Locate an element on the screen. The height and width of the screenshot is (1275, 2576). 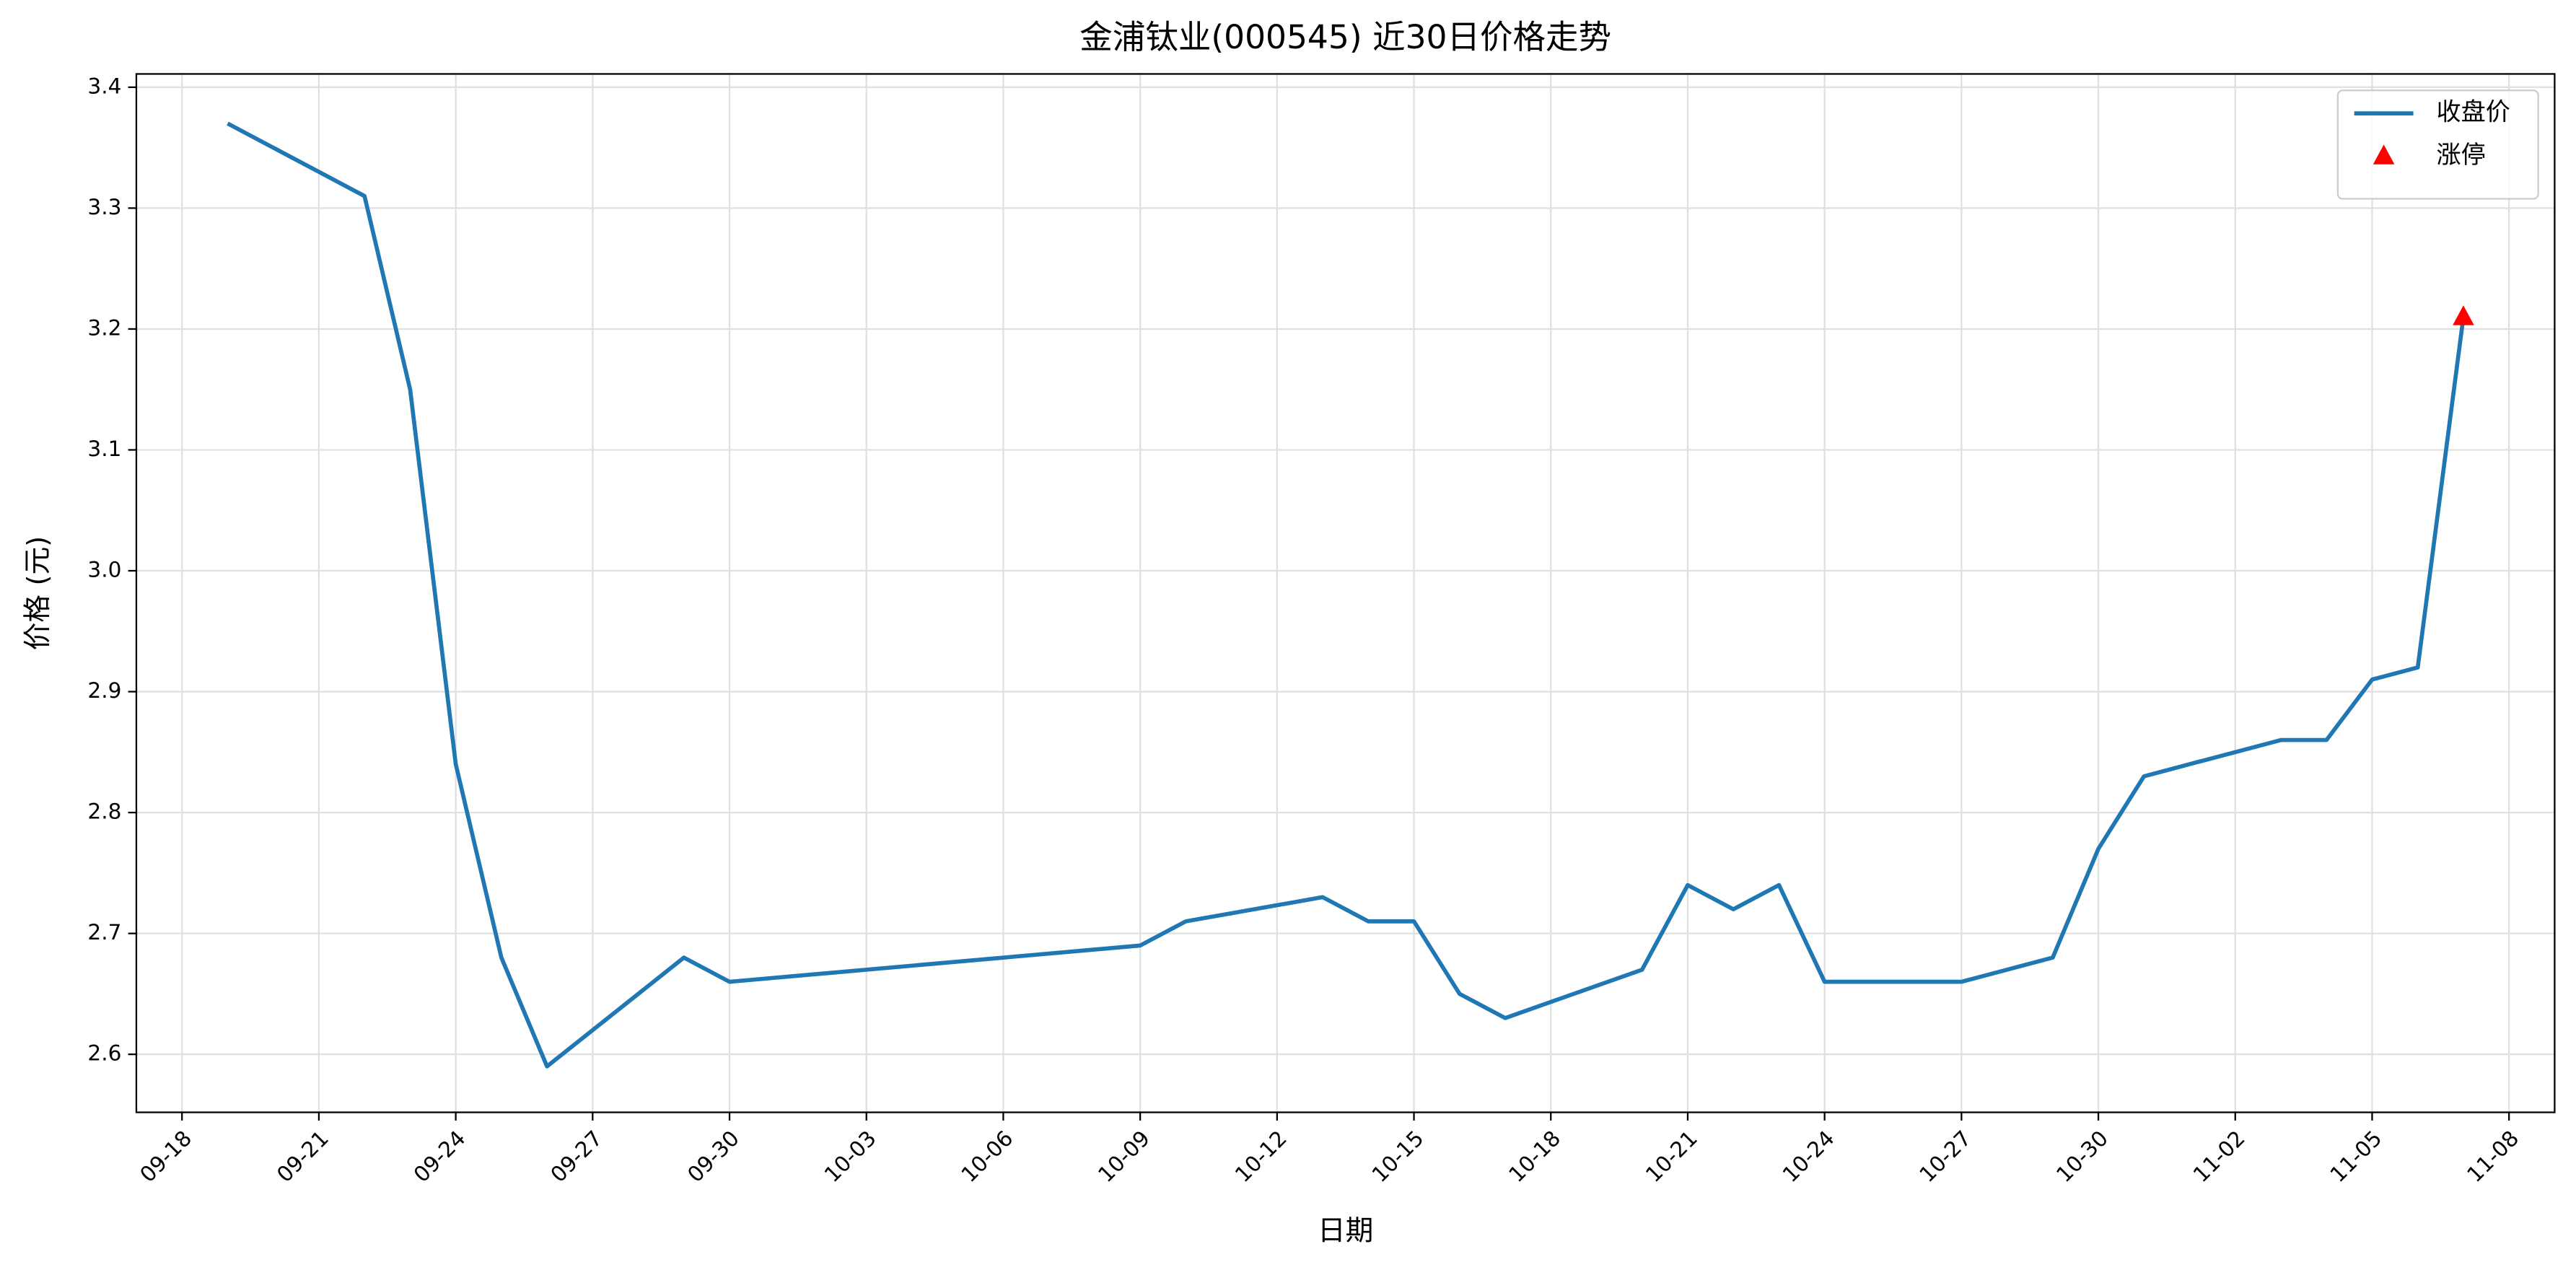
y-tick-label: 2.7 is located at coordinates (104, 933).